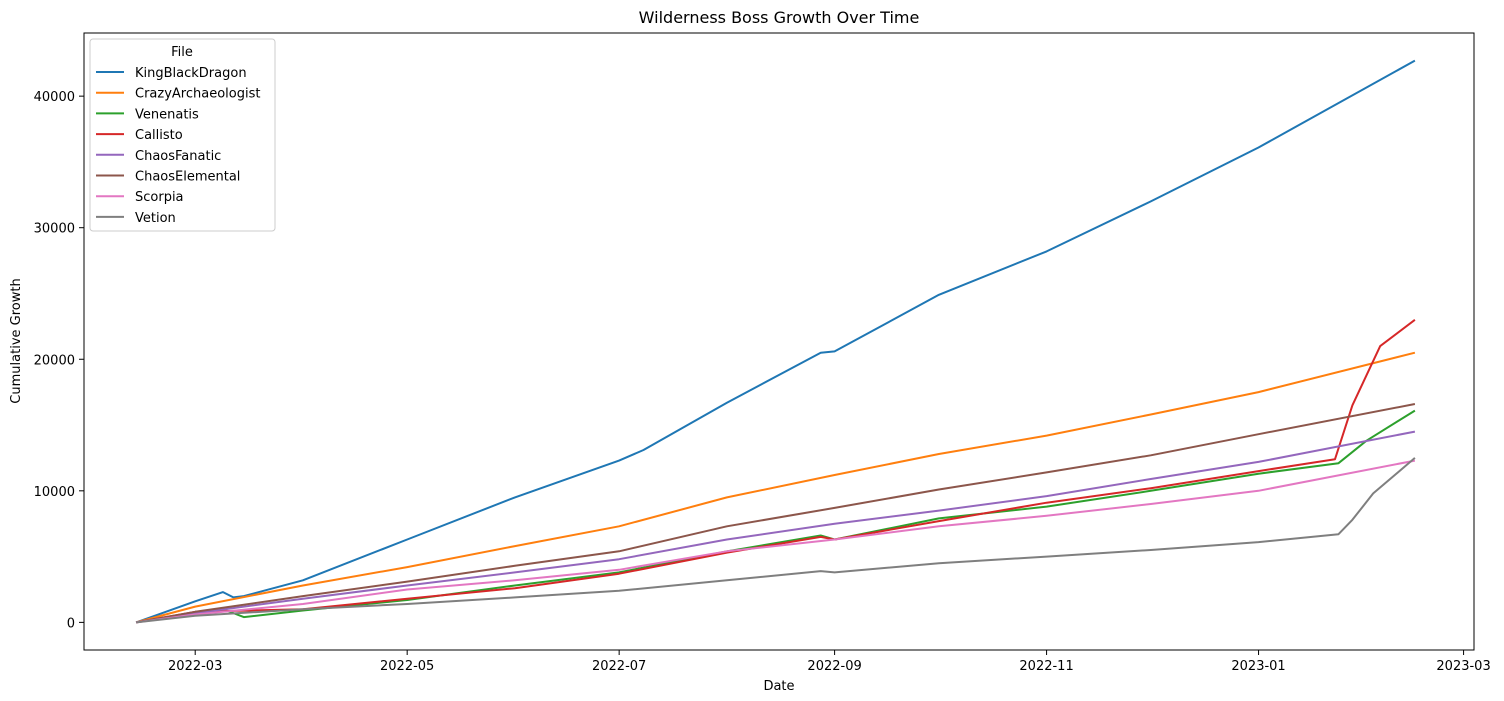 The width and height of the screenshot is (1504, 701). What do you see at coordinates (1463, 666) in the screenshot?
I see `x-tick-label: 2023-03` at bounding box center [1463, 666].